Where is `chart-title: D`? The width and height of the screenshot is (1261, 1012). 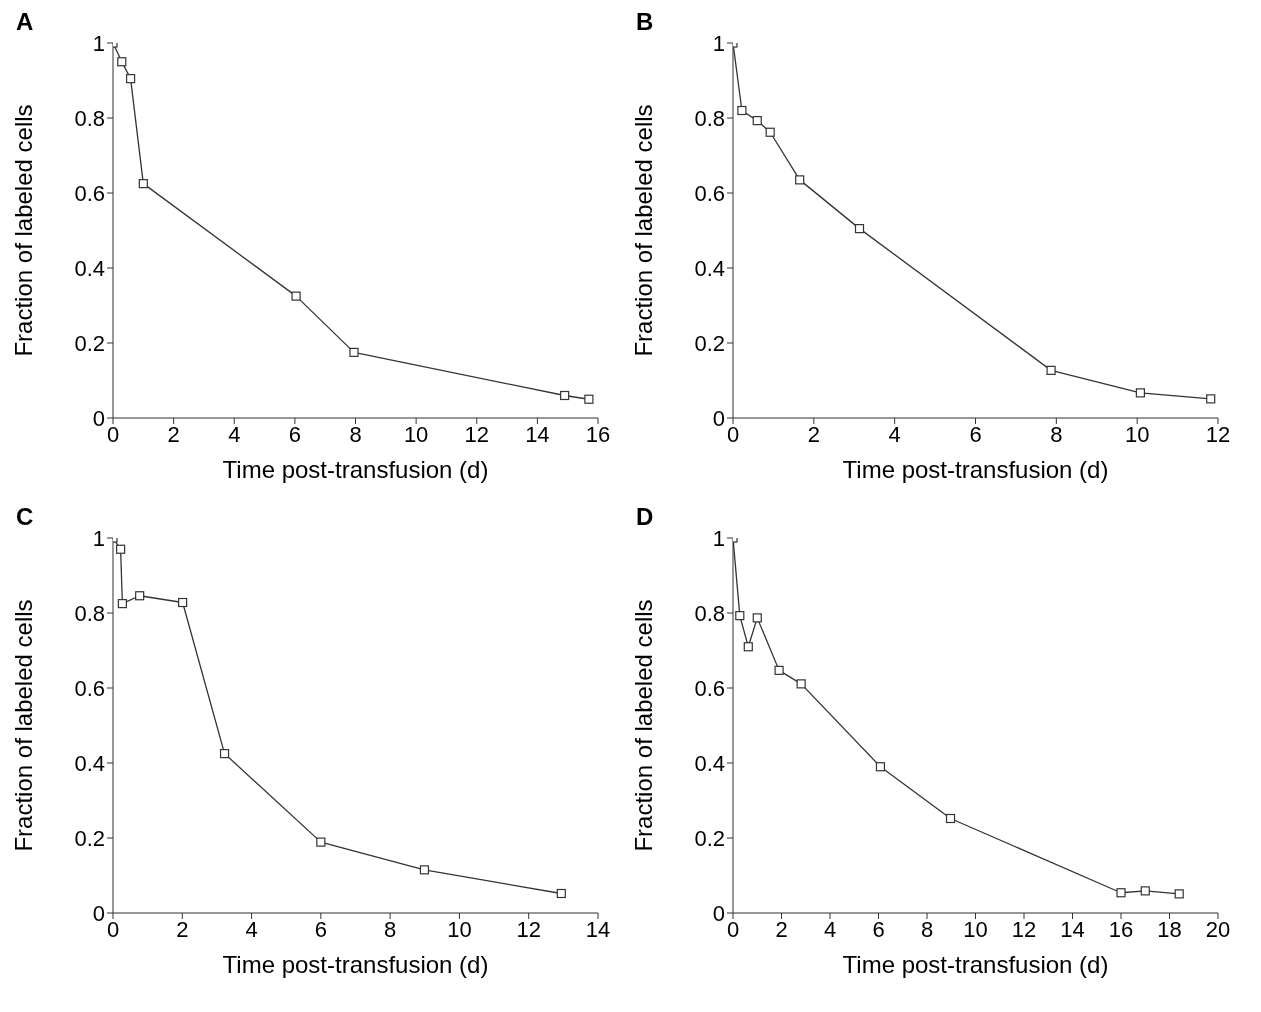
chart-title: D is located at coordinates (645, 517).